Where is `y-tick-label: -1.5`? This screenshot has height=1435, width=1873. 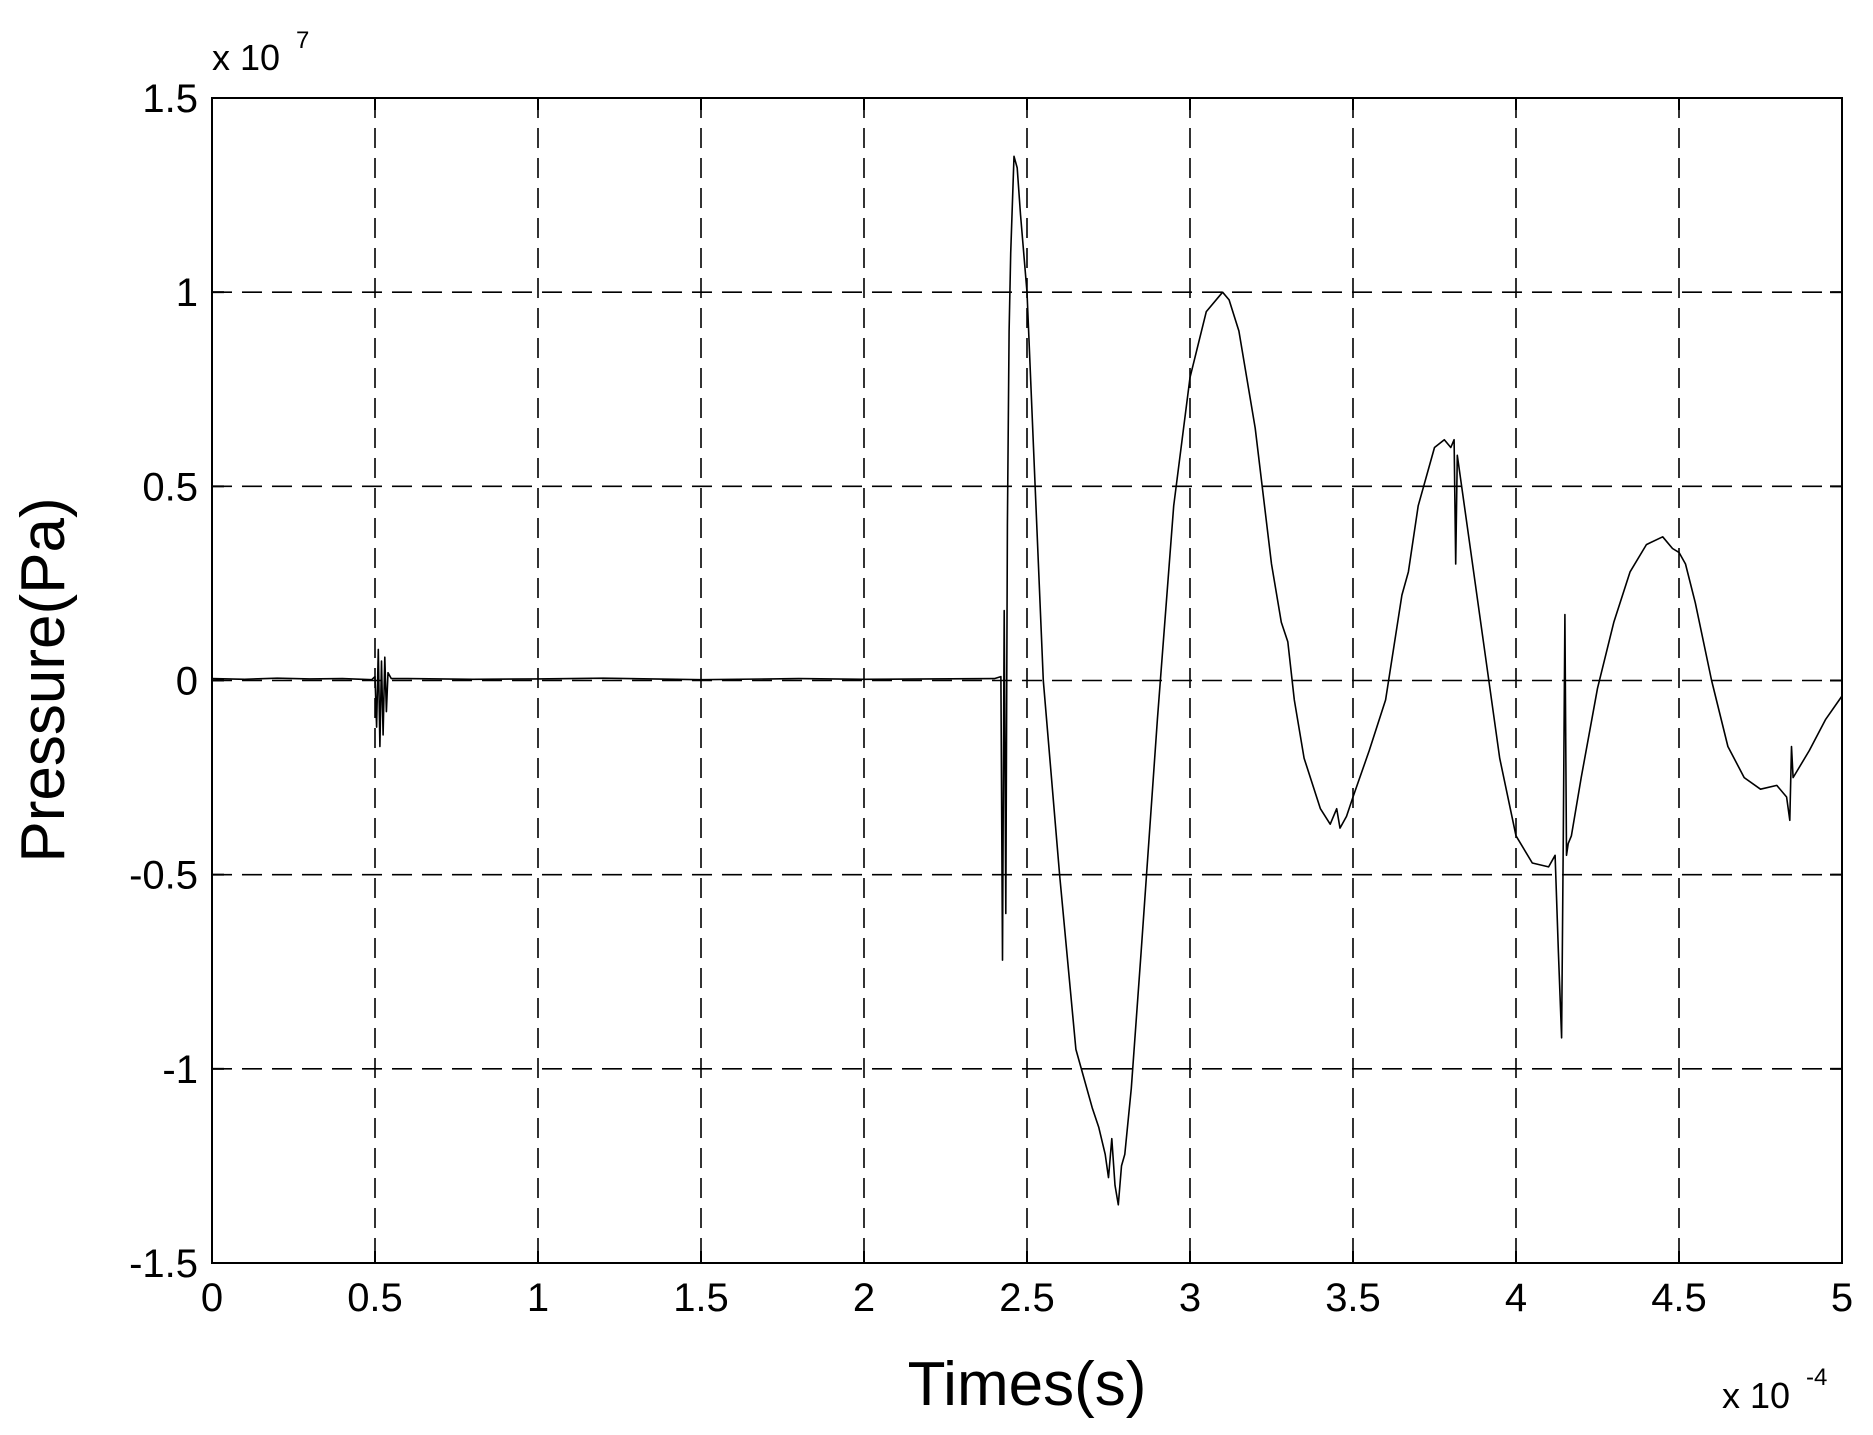 y-tick-label: -1.5 is located at coordinates (163, 1264).